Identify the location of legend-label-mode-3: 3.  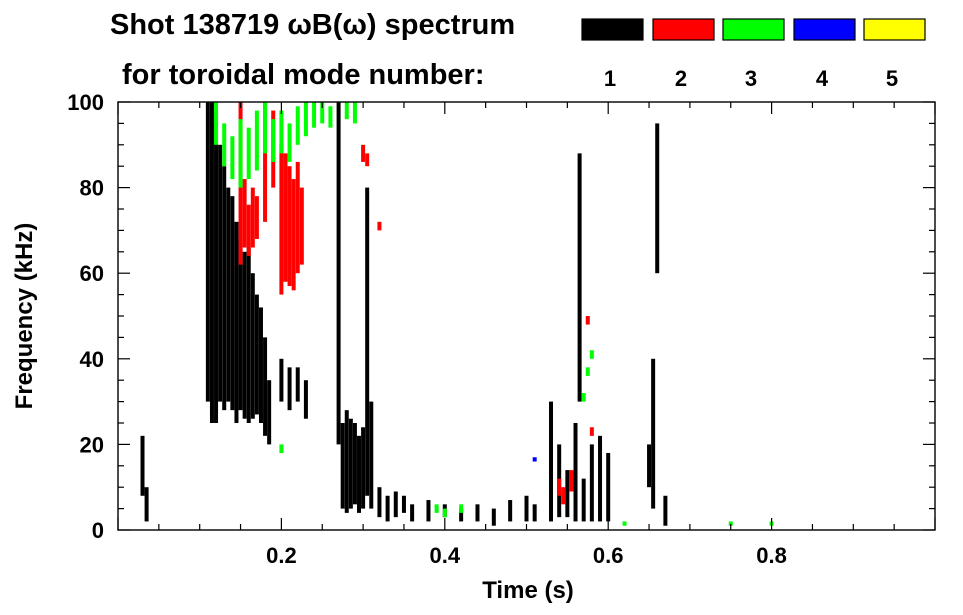
(751, 78).